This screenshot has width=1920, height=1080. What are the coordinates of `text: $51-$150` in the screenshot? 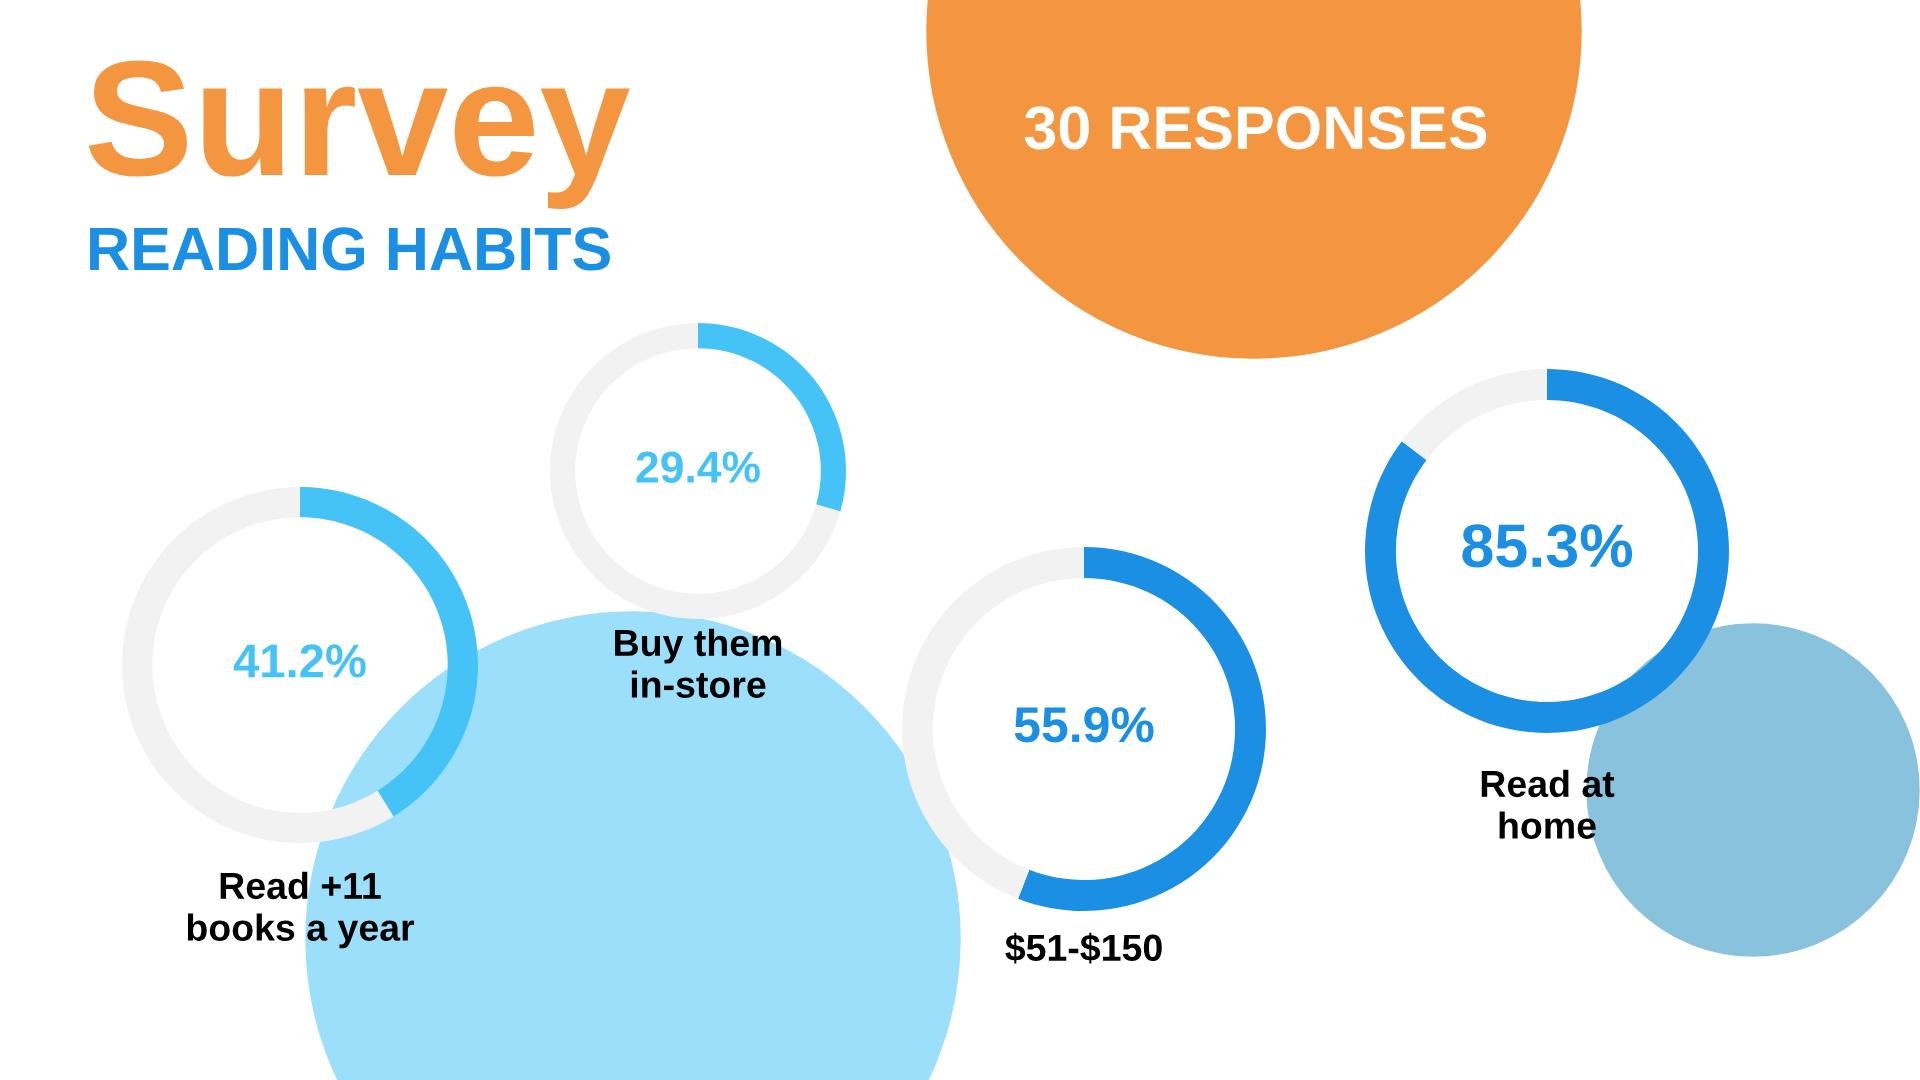 It's located at (1083, 948).